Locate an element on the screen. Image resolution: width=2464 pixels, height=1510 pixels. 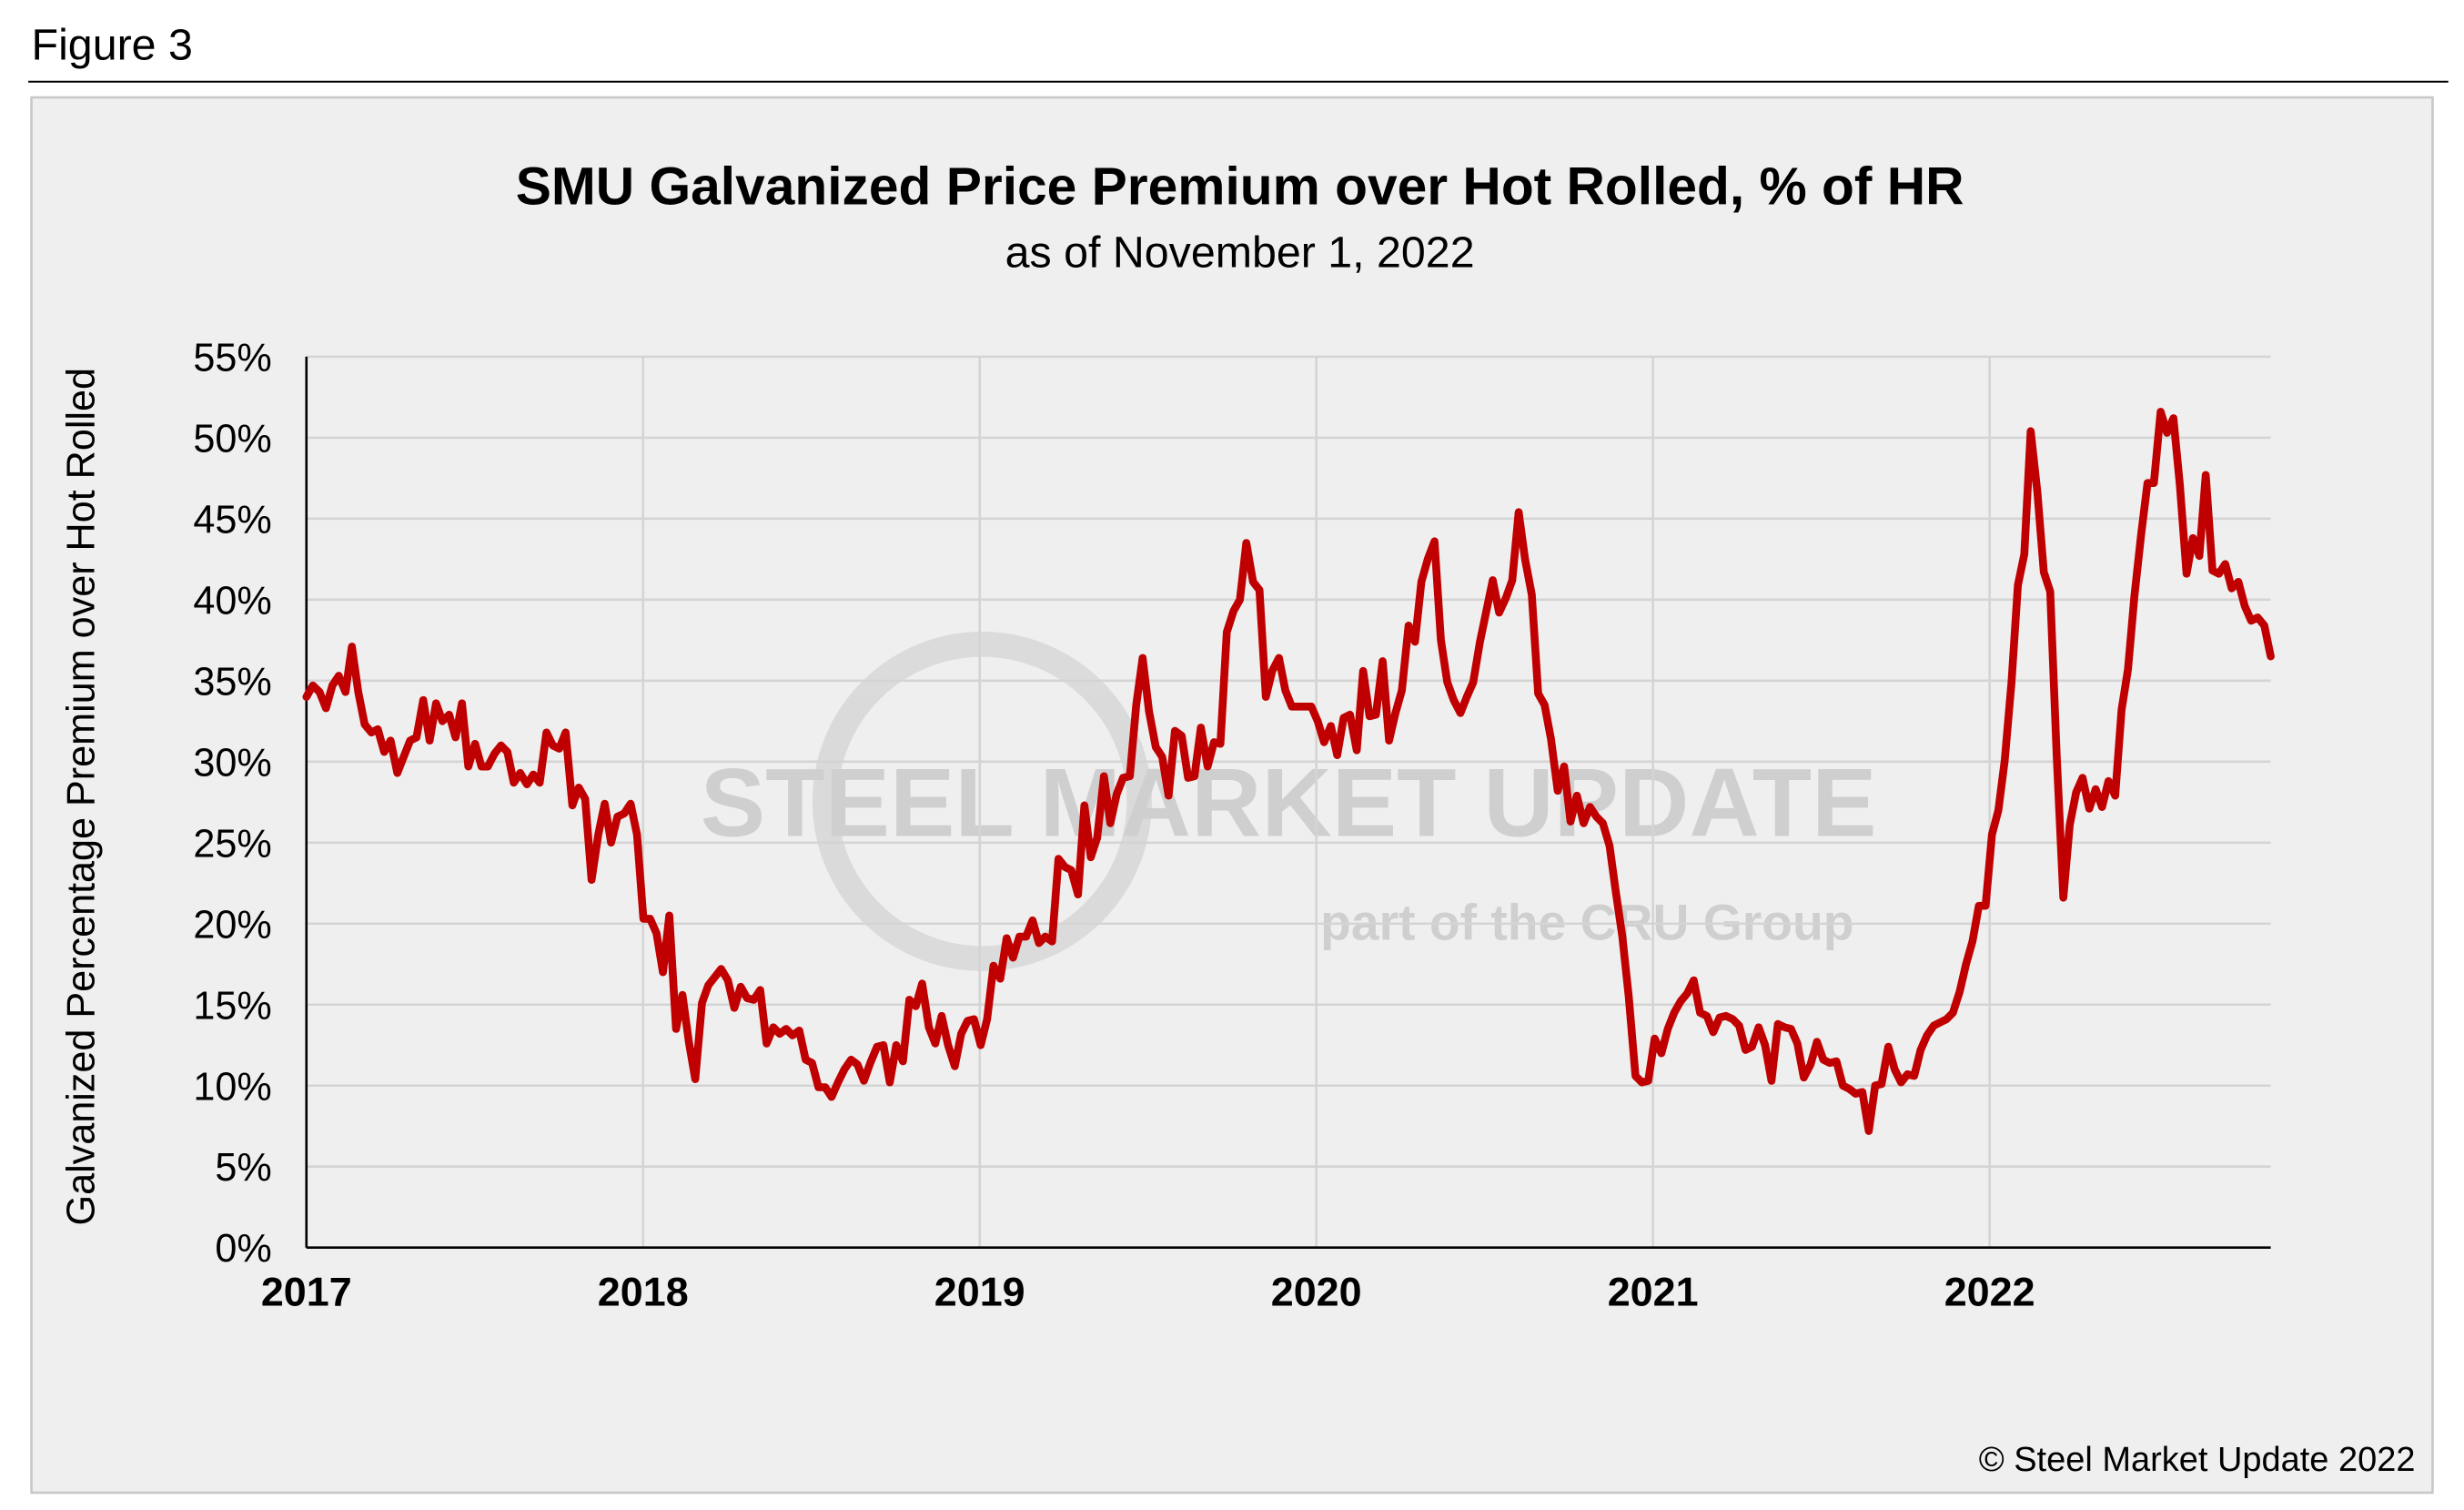
y-tick-label: 10% is located at coordinates (232, 1087).